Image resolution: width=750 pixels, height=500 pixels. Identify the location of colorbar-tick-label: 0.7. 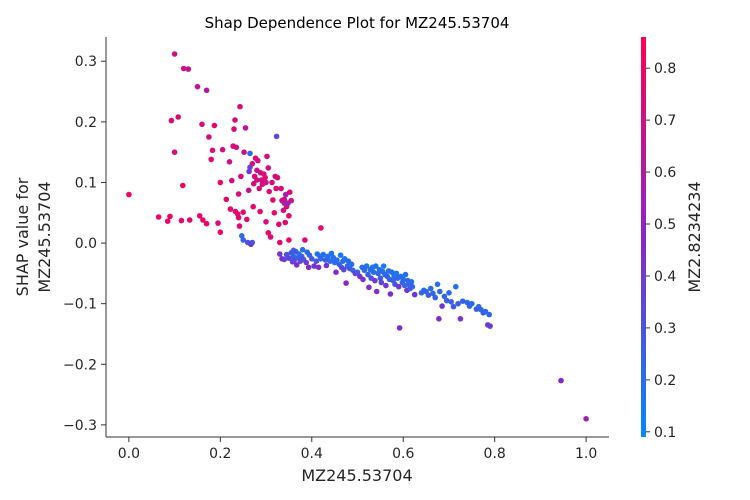
(665, 121).